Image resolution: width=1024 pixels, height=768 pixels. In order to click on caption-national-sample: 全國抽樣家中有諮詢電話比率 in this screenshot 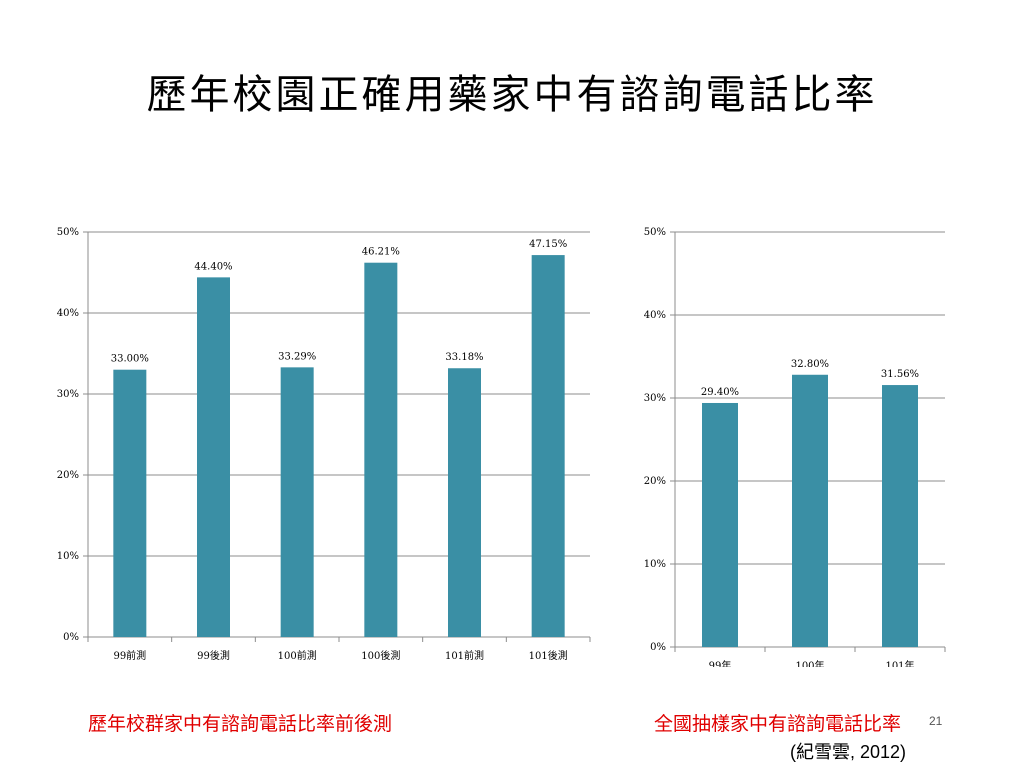, I will do `click(778, 724)`.